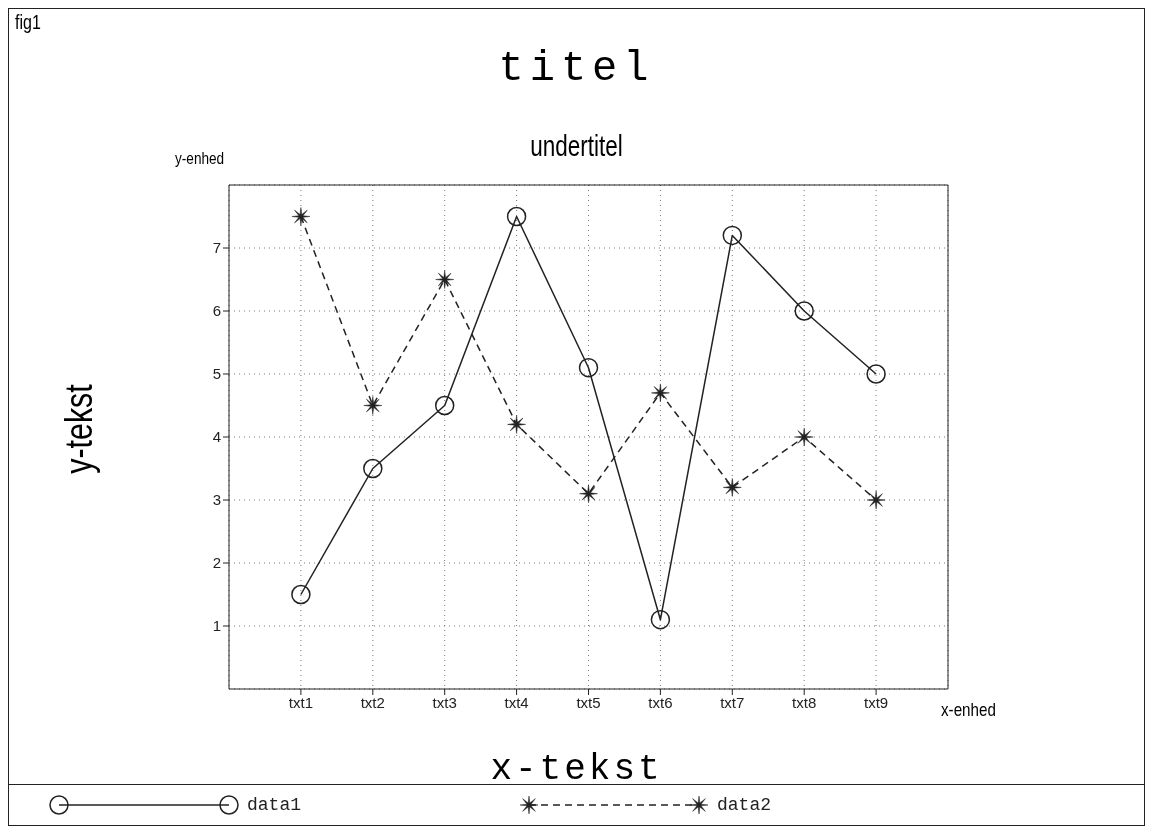  What do you see at coordinates (444, 702) in the screenshot?
I see `x-tick-label: txt3` at bounding box center [444, 702].